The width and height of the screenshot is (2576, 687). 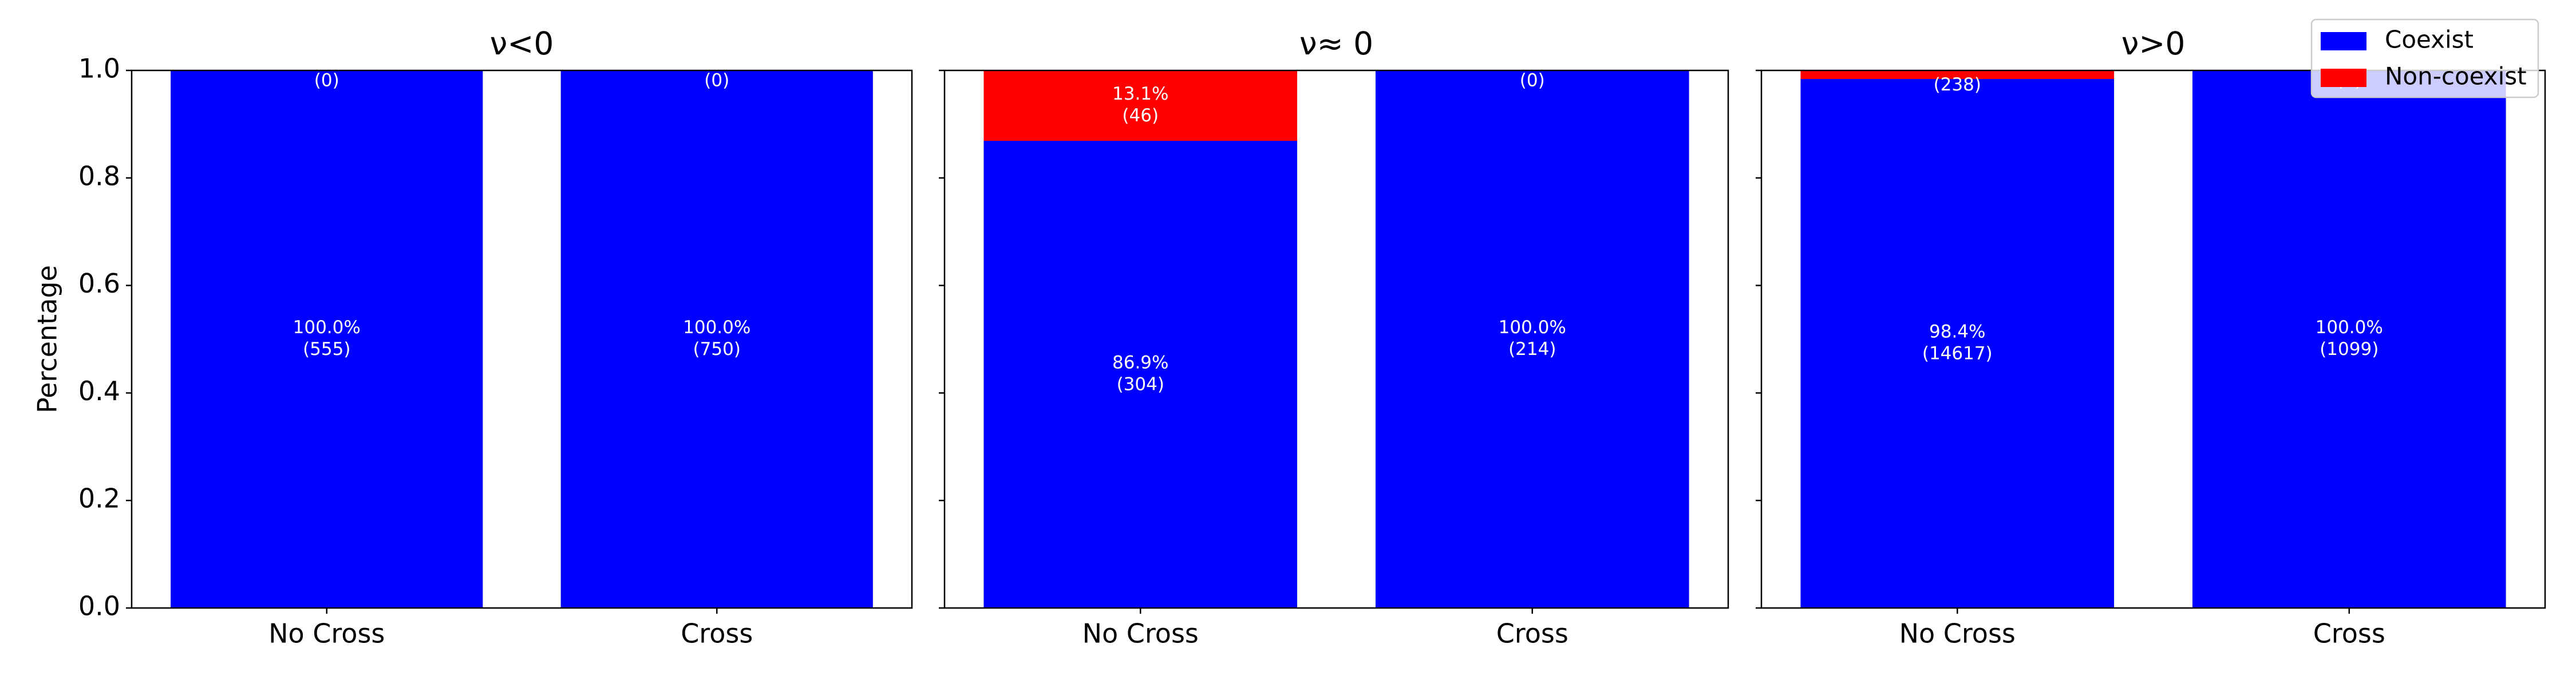 What do you see at coordinates (1140, 94) in the screenshot?
I see `value-label: 13.1%` at bounding box center [1140, 94].